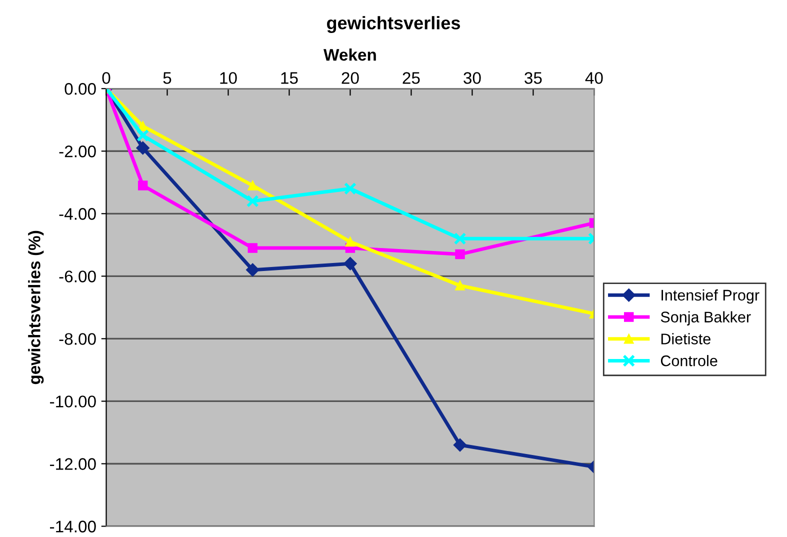 This screenshot has width=787, height=537. What do you see at coordinates (711, 296) in the screenshot?
I see `legend-label: Intensief Progr` at bounding box center [711, 296].